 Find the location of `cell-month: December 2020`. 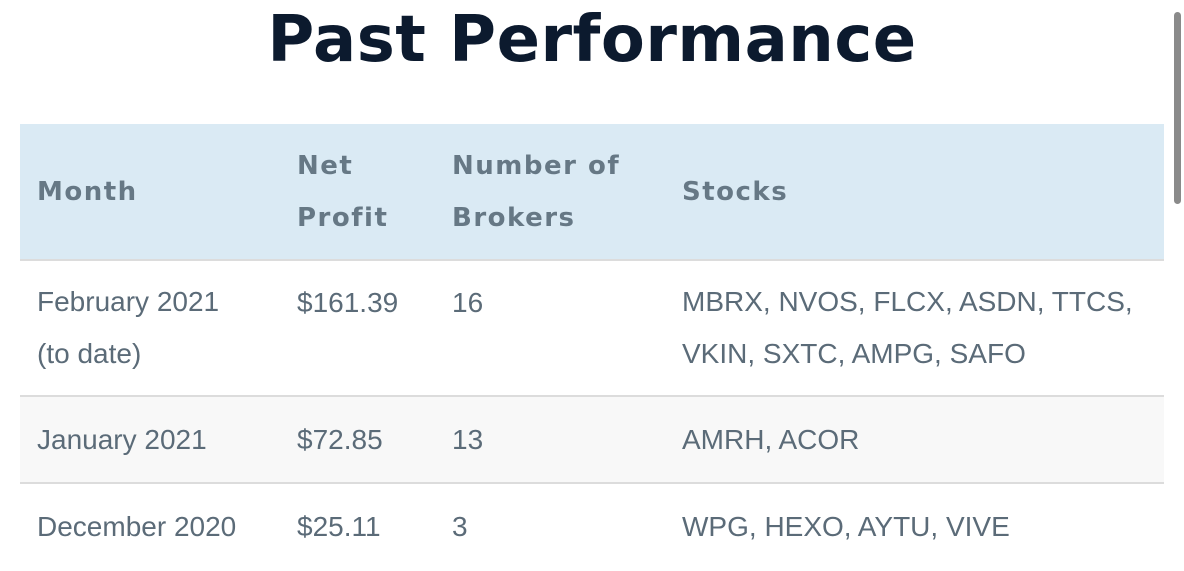

cell-month: December 2020 is located at coordinates (150, 526).